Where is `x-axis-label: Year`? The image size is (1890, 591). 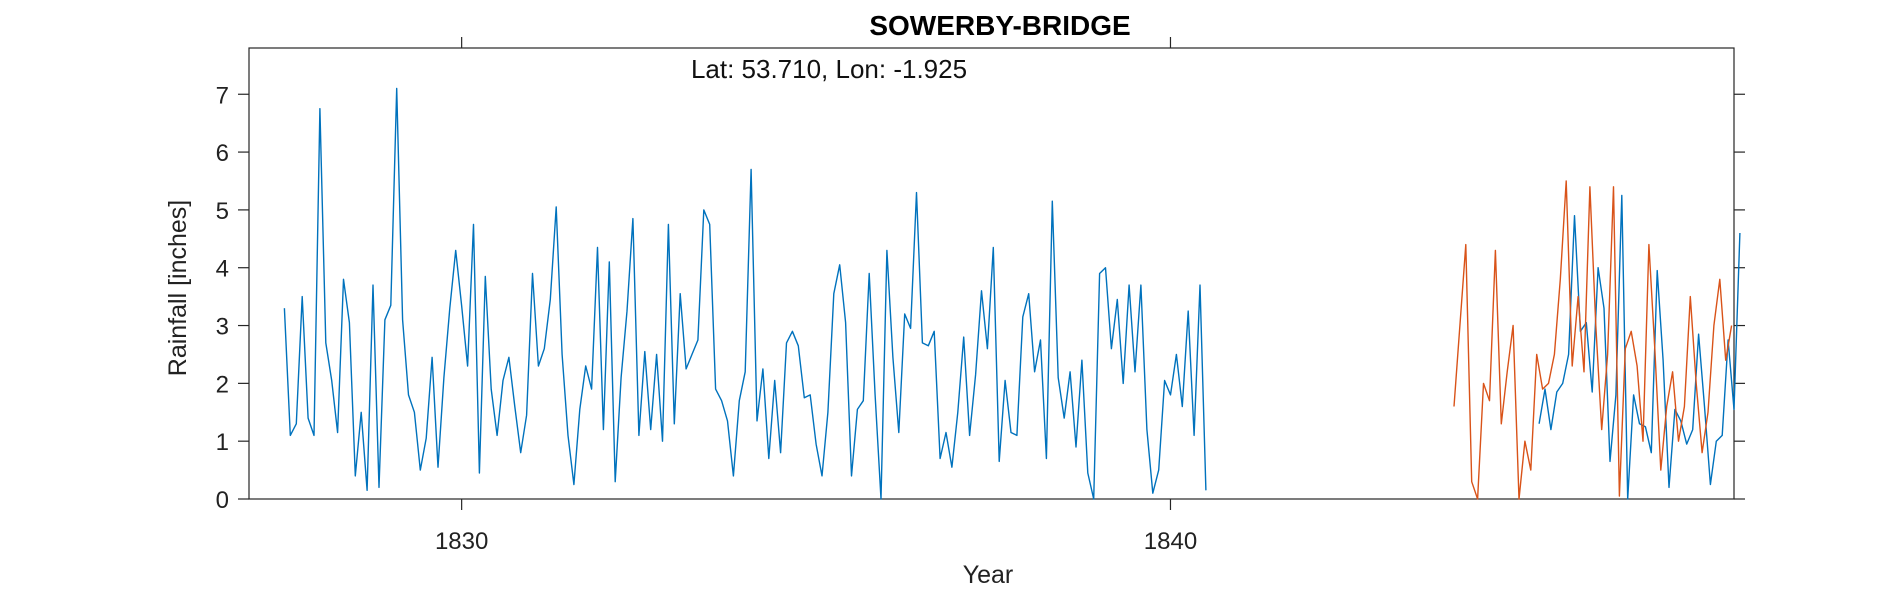 x-axis-label: Year is located at coordinates (988, 575).